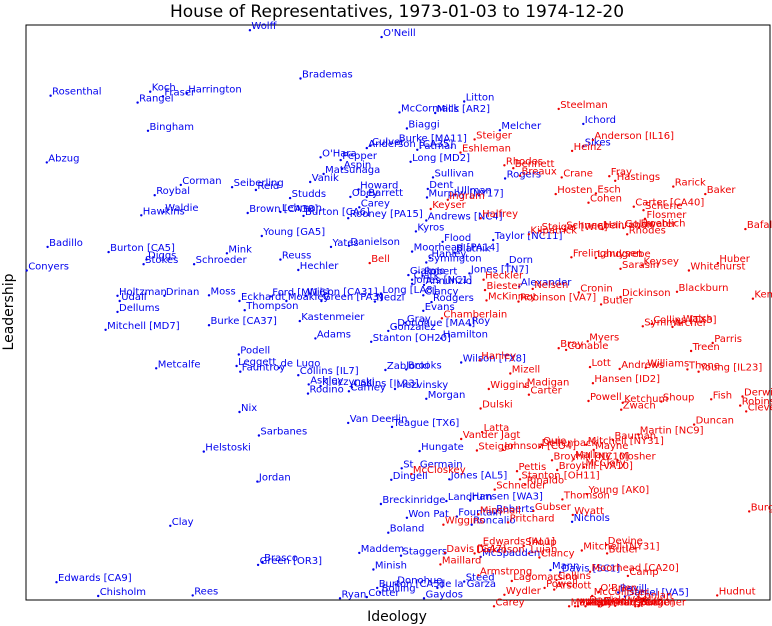 This screenshot has width=772, height=626. Describe the element at coordinates (626, 441) in the screenshot. I see `point-label: Mitchell [NY31]` at that location.